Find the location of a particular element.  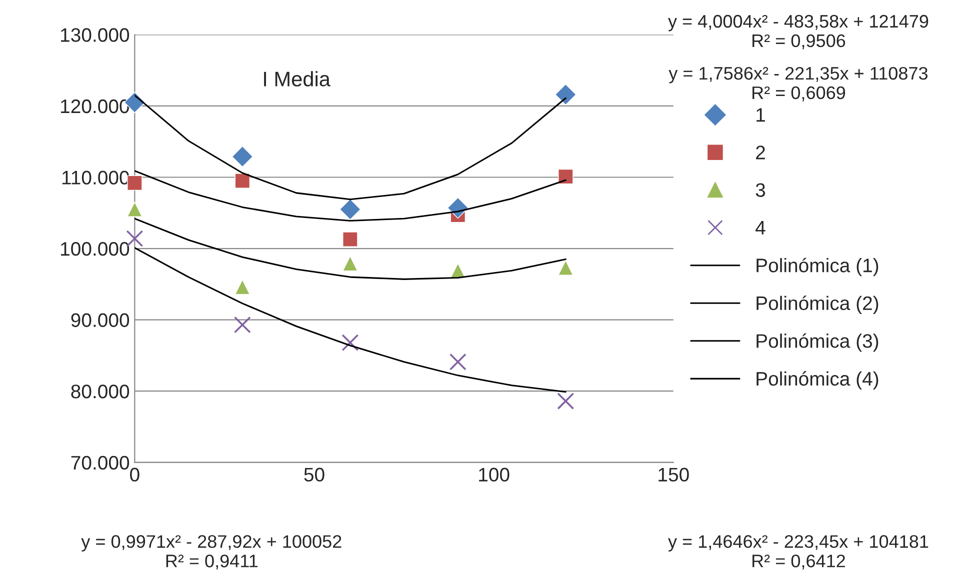

y-tick-label: 100.000 is located at coordinates (95, 249).